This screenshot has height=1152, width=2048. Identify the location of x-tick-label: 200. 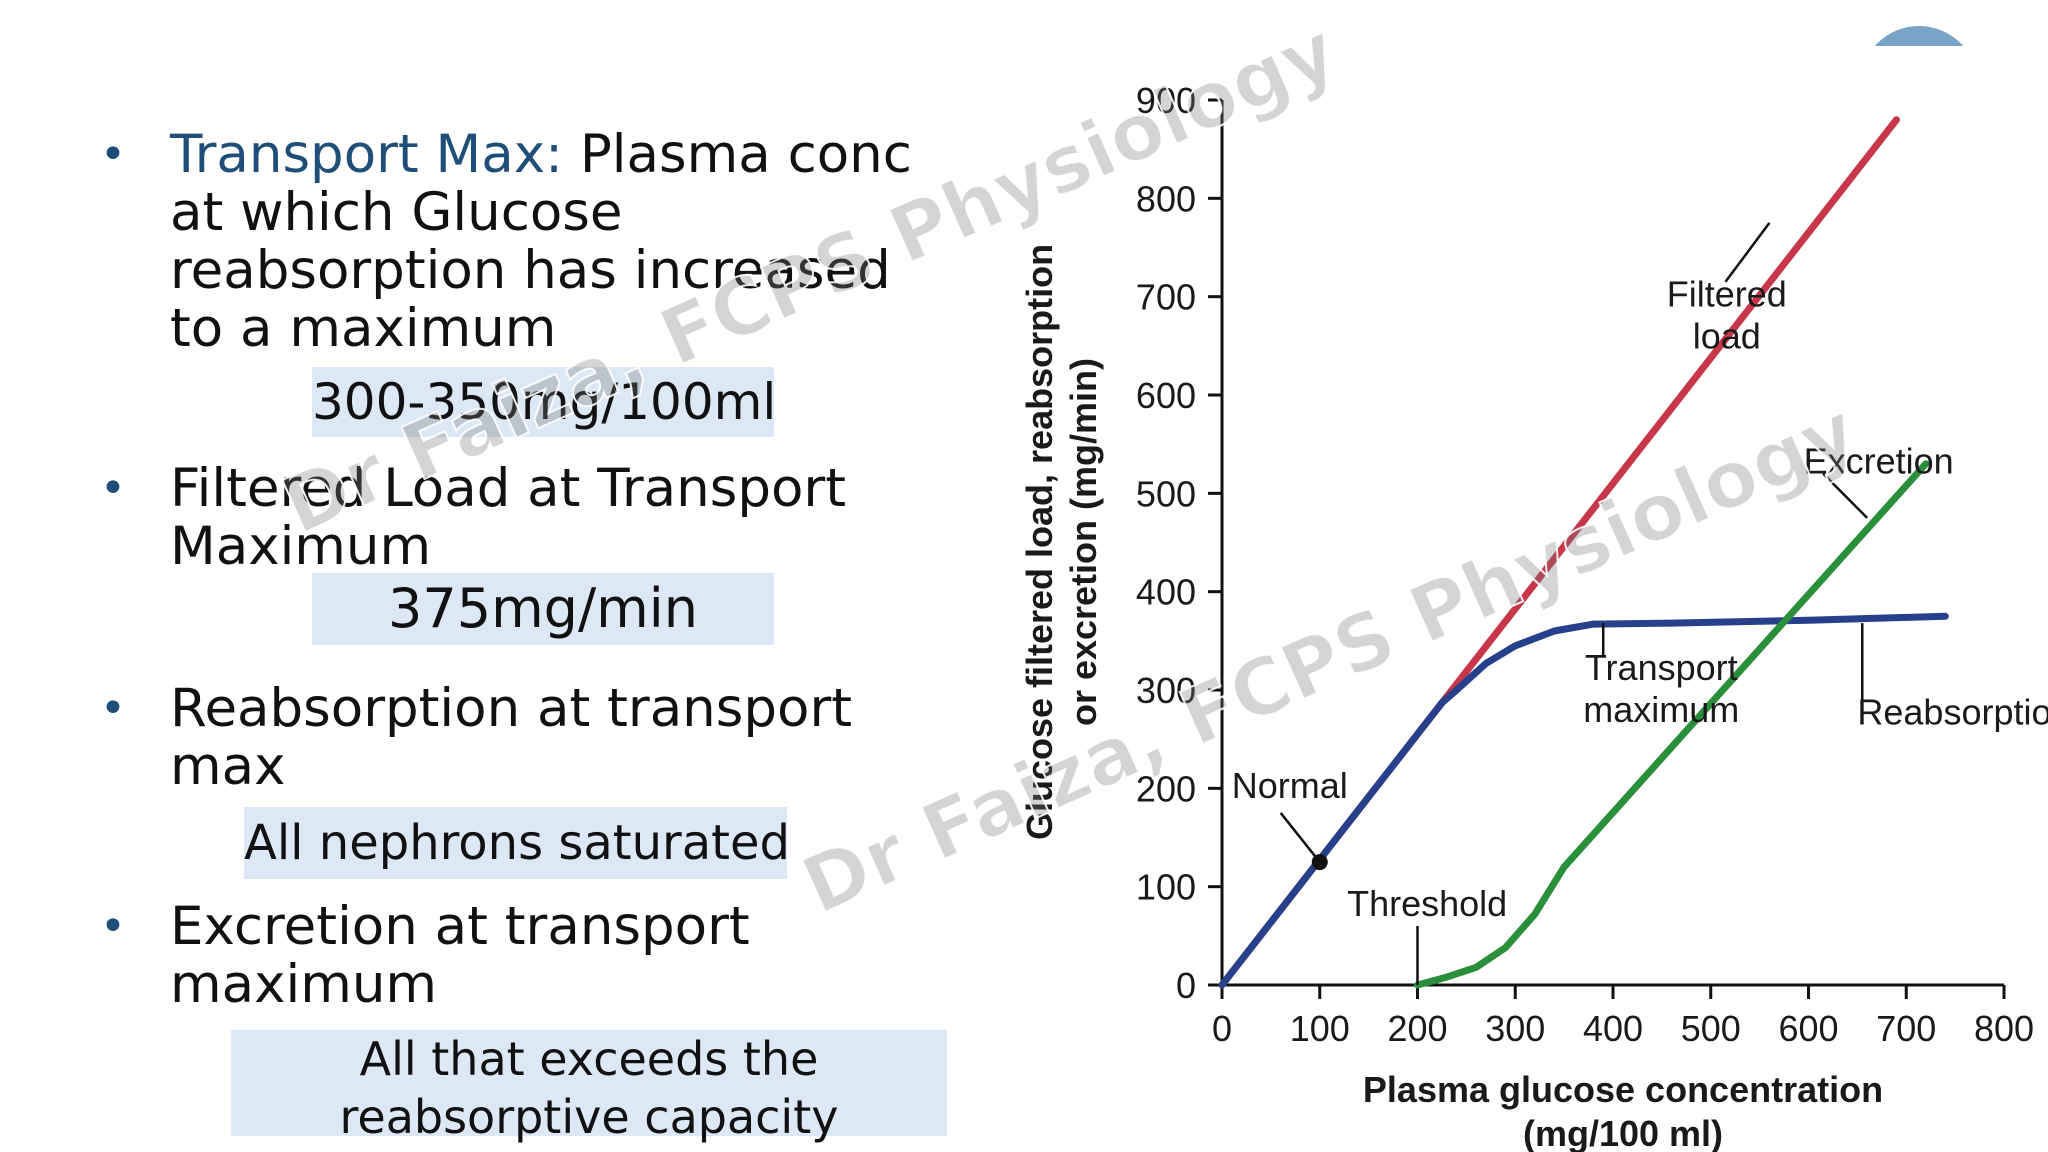
(1417, 1028).